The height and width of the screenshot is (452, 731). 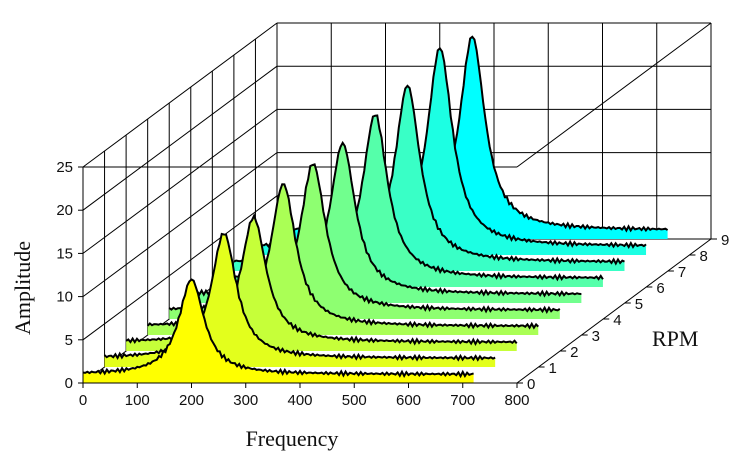 I want to click on x-tick-label: 800, so click(x=516, y=400).